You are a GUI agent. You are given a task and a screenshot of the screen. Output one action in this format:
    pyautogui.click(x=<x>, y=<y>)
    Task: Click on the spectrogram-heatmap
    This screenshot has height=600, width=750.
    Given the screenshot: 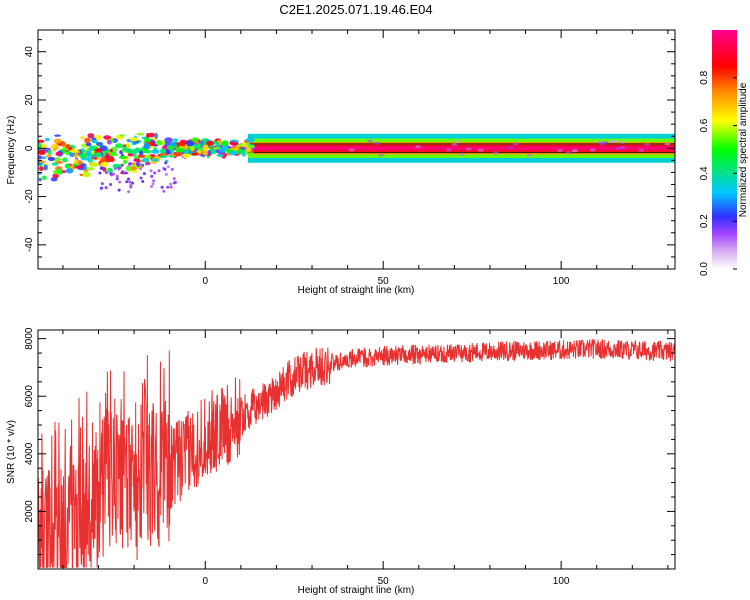 What is the action you would take?
    pyautogui.click(x=356, y=163)
    